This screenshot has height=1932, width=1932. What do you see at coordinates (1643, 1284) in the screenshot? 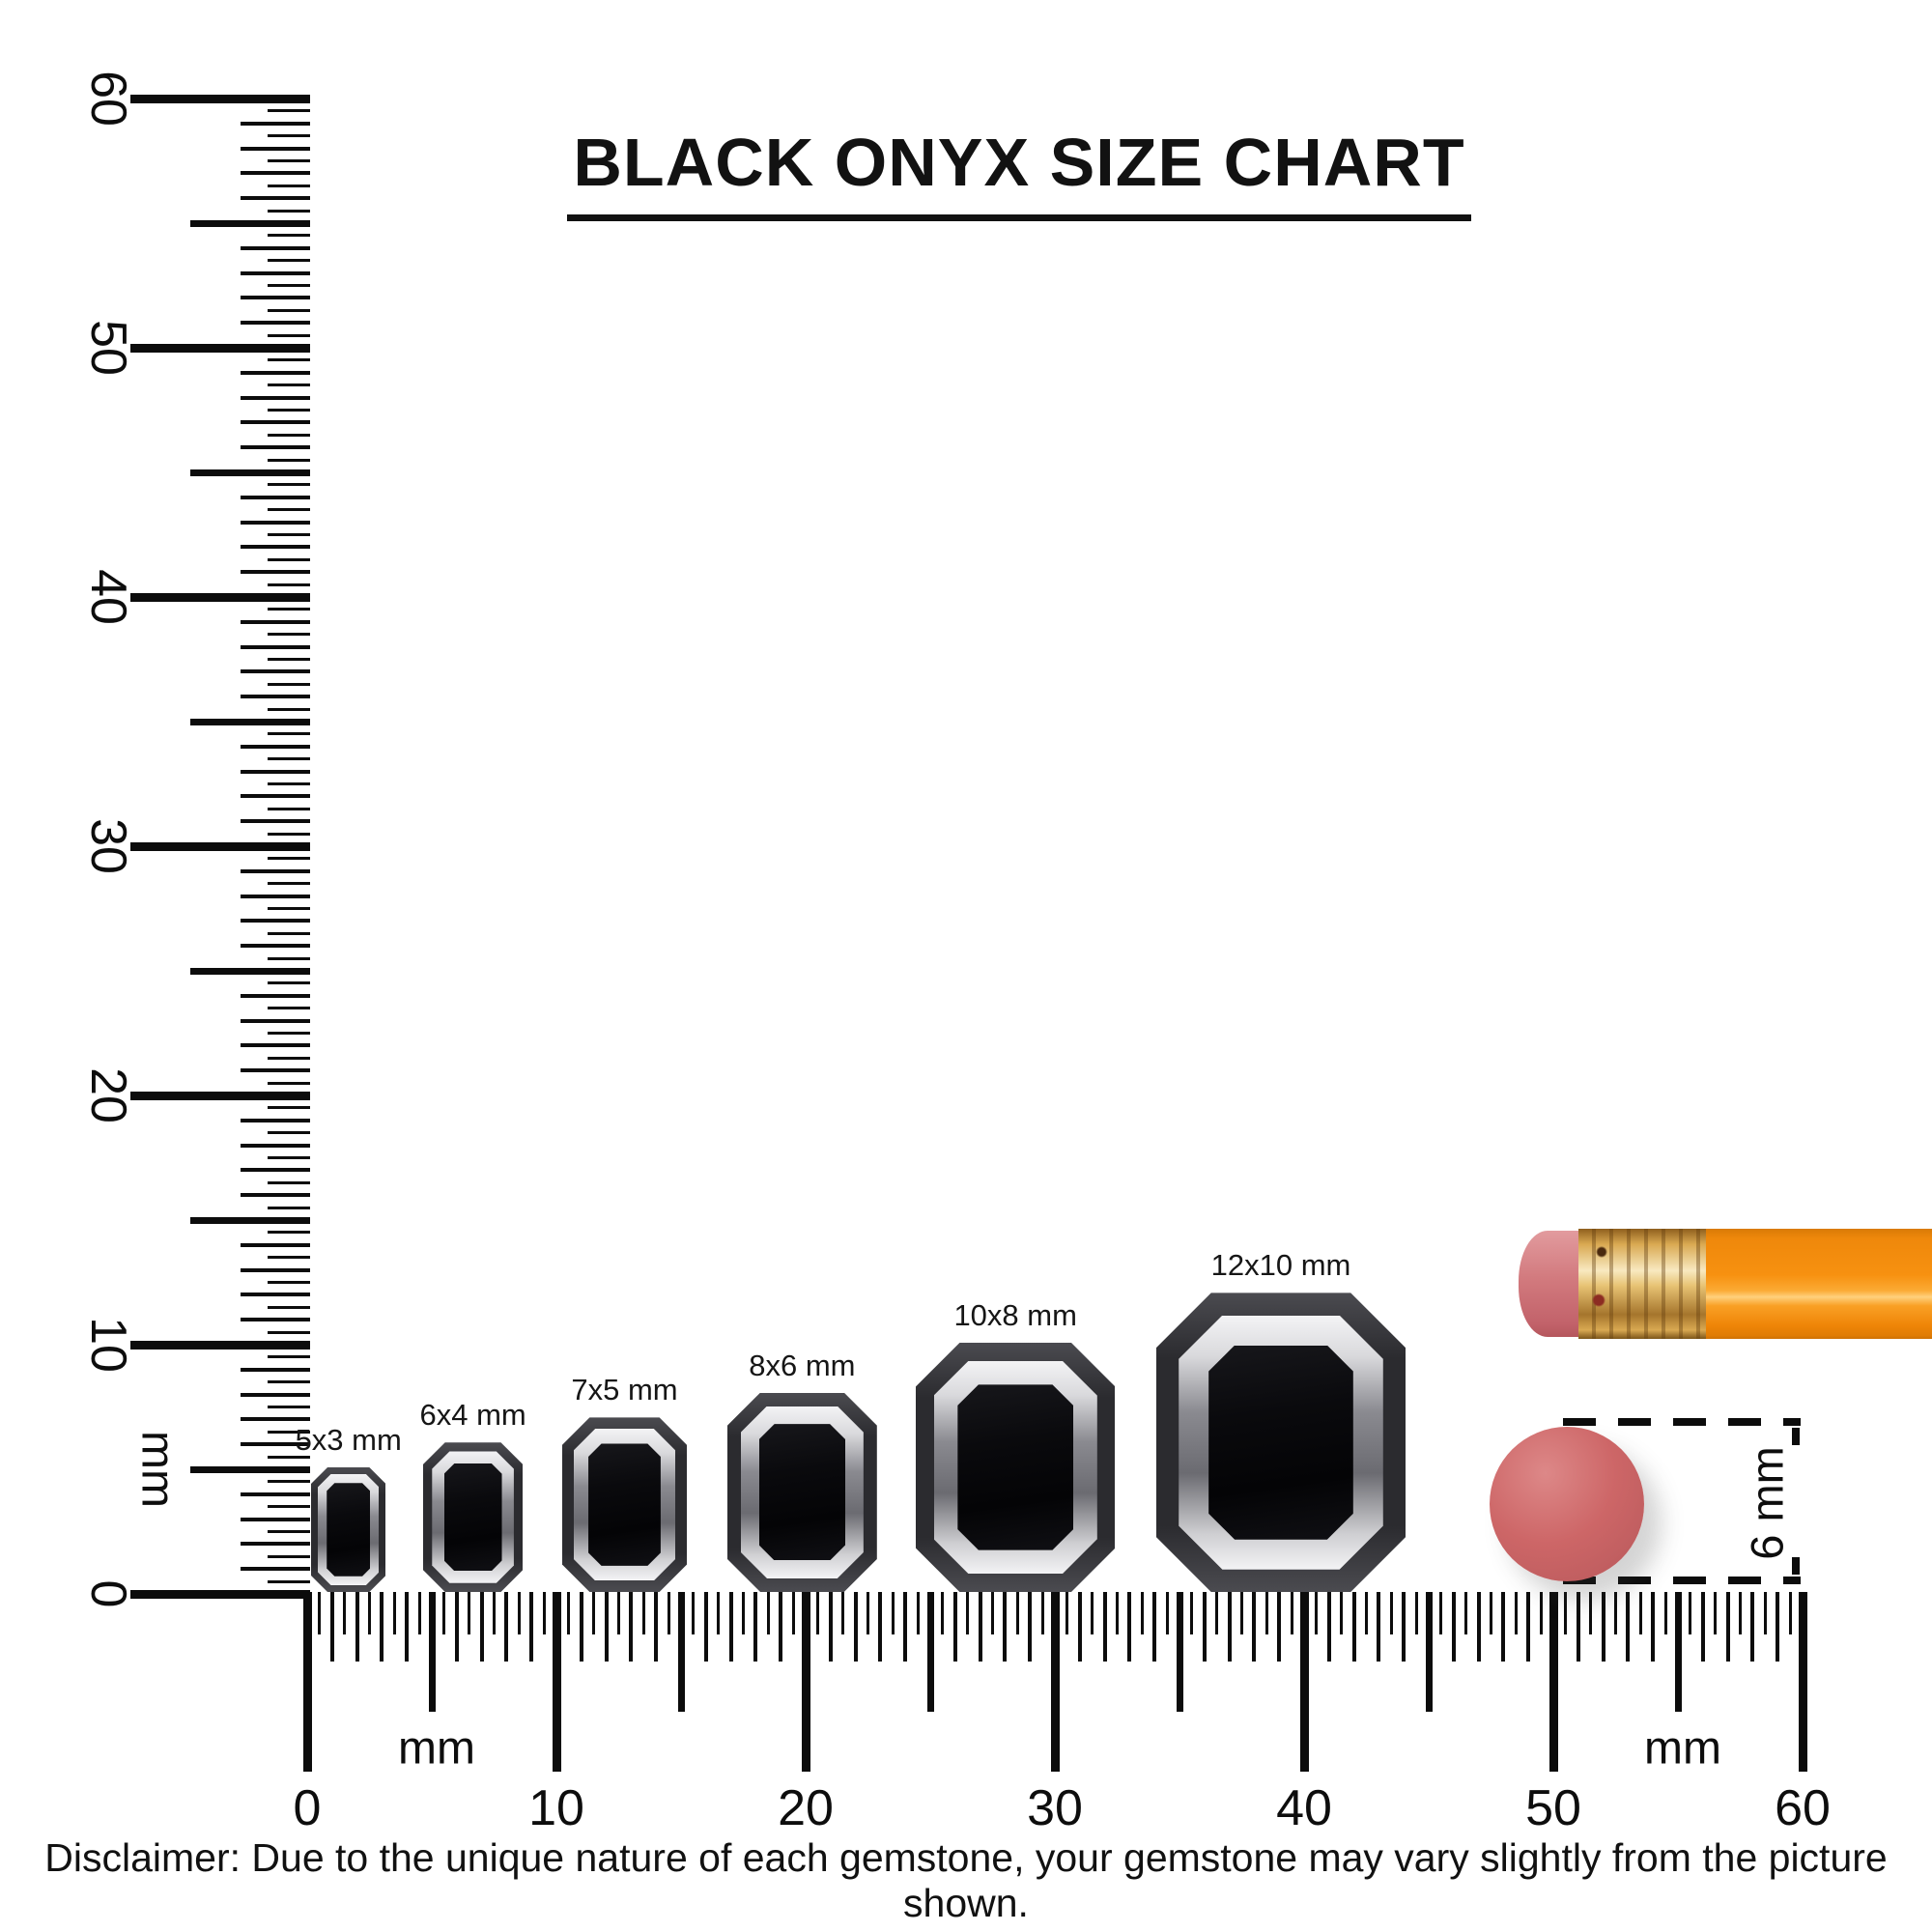
I see `pencil-ferrule` at bounding box center [1643, 1284].